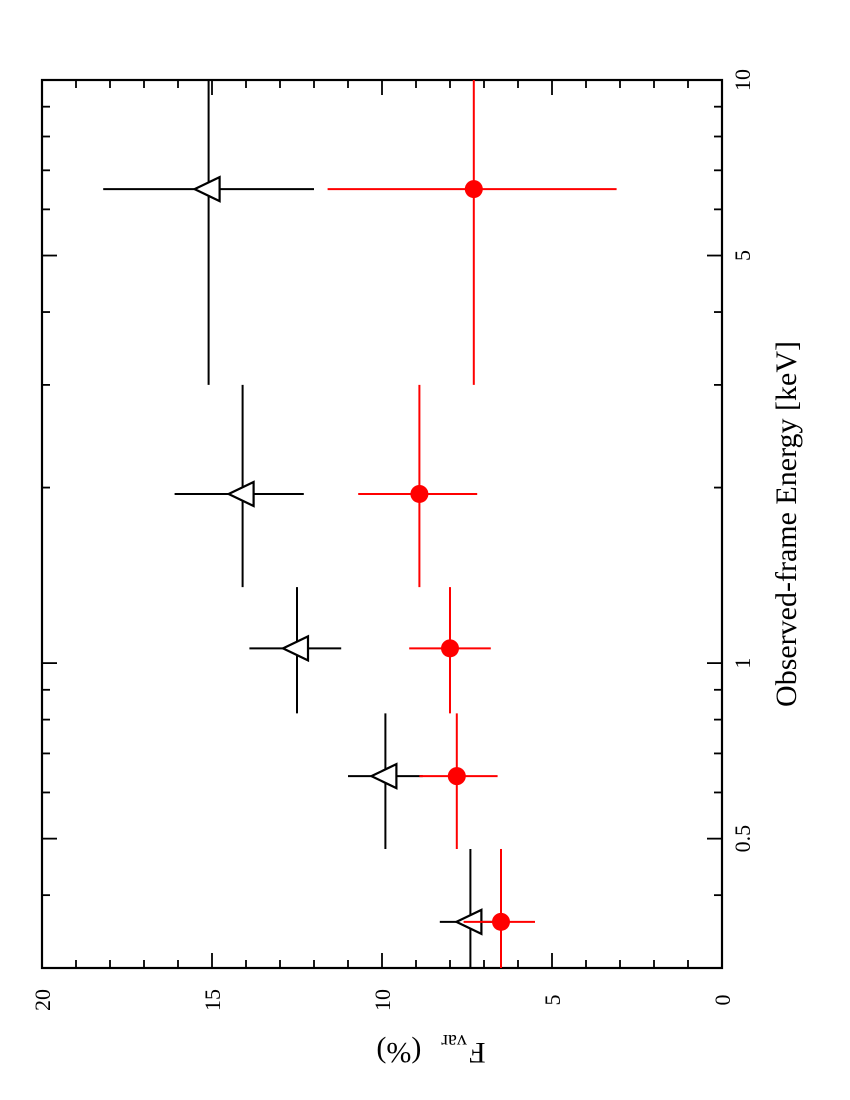 This screenshot has width=850, height=1100. Describe the element at coordinates (742, 255) in the screenshot. I see `x-tick-label: 5` at that location.